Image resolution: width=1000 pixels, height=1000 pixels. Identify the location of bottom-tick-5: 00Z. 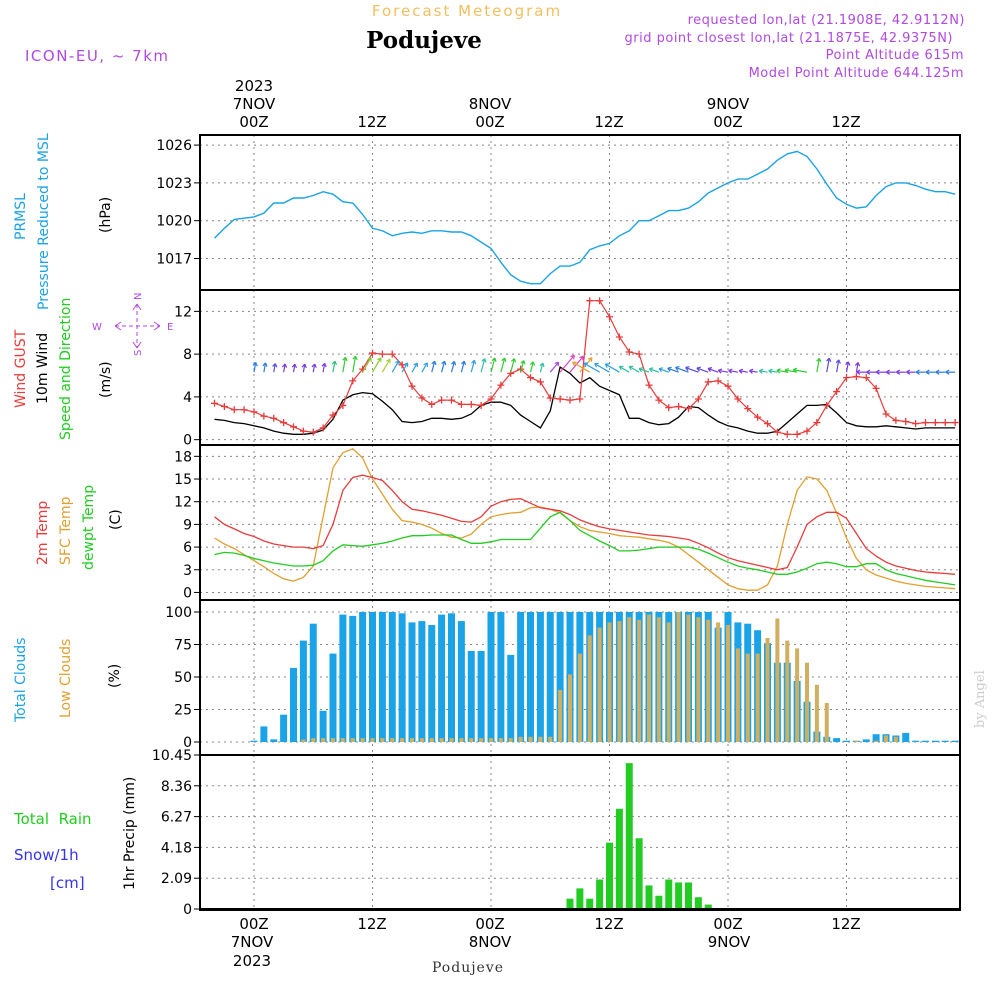
(727, 924).